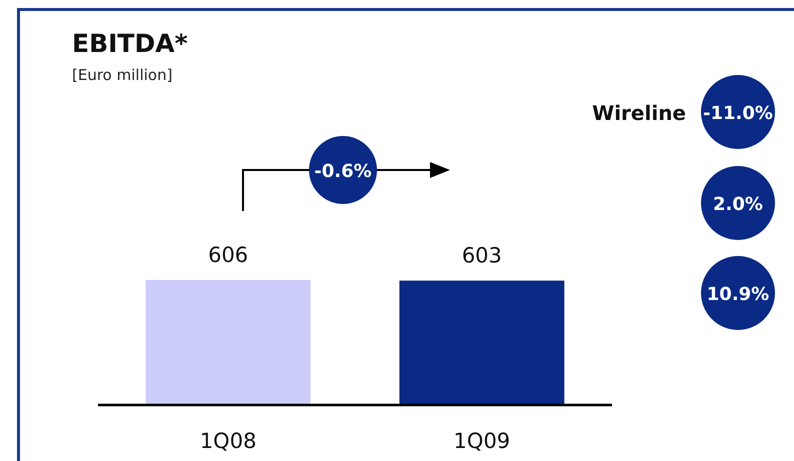 The width and height of the screenshot is (794, 461). I want to click on data-label: 603, so click(482, 256).